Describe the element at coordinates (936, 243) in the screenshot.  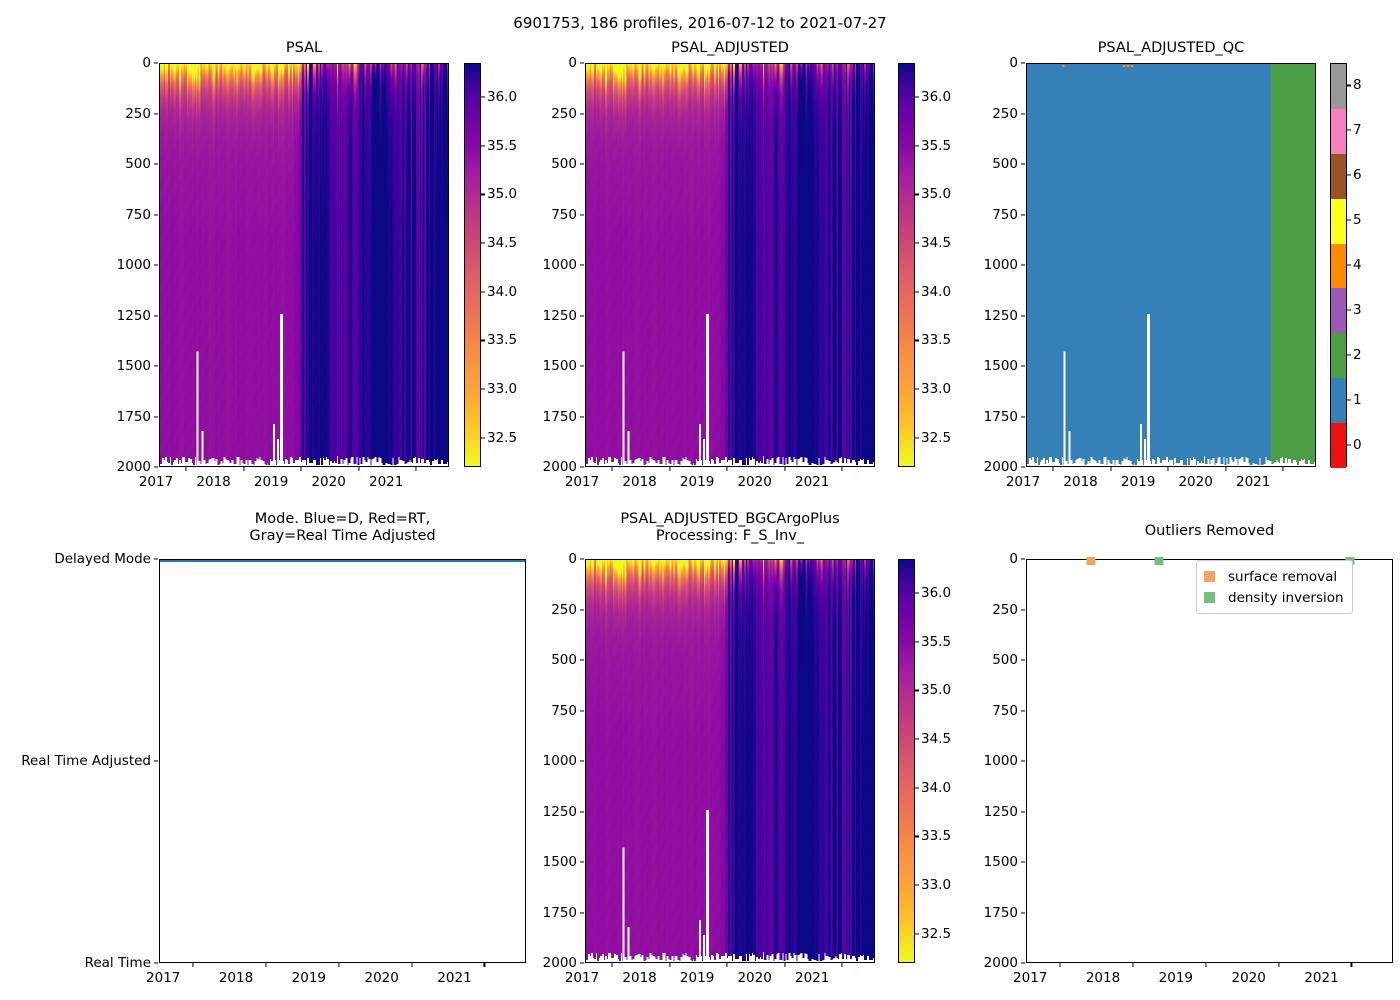
I see `psaladj-cbar-tick-34.5: 34.5` at that location.